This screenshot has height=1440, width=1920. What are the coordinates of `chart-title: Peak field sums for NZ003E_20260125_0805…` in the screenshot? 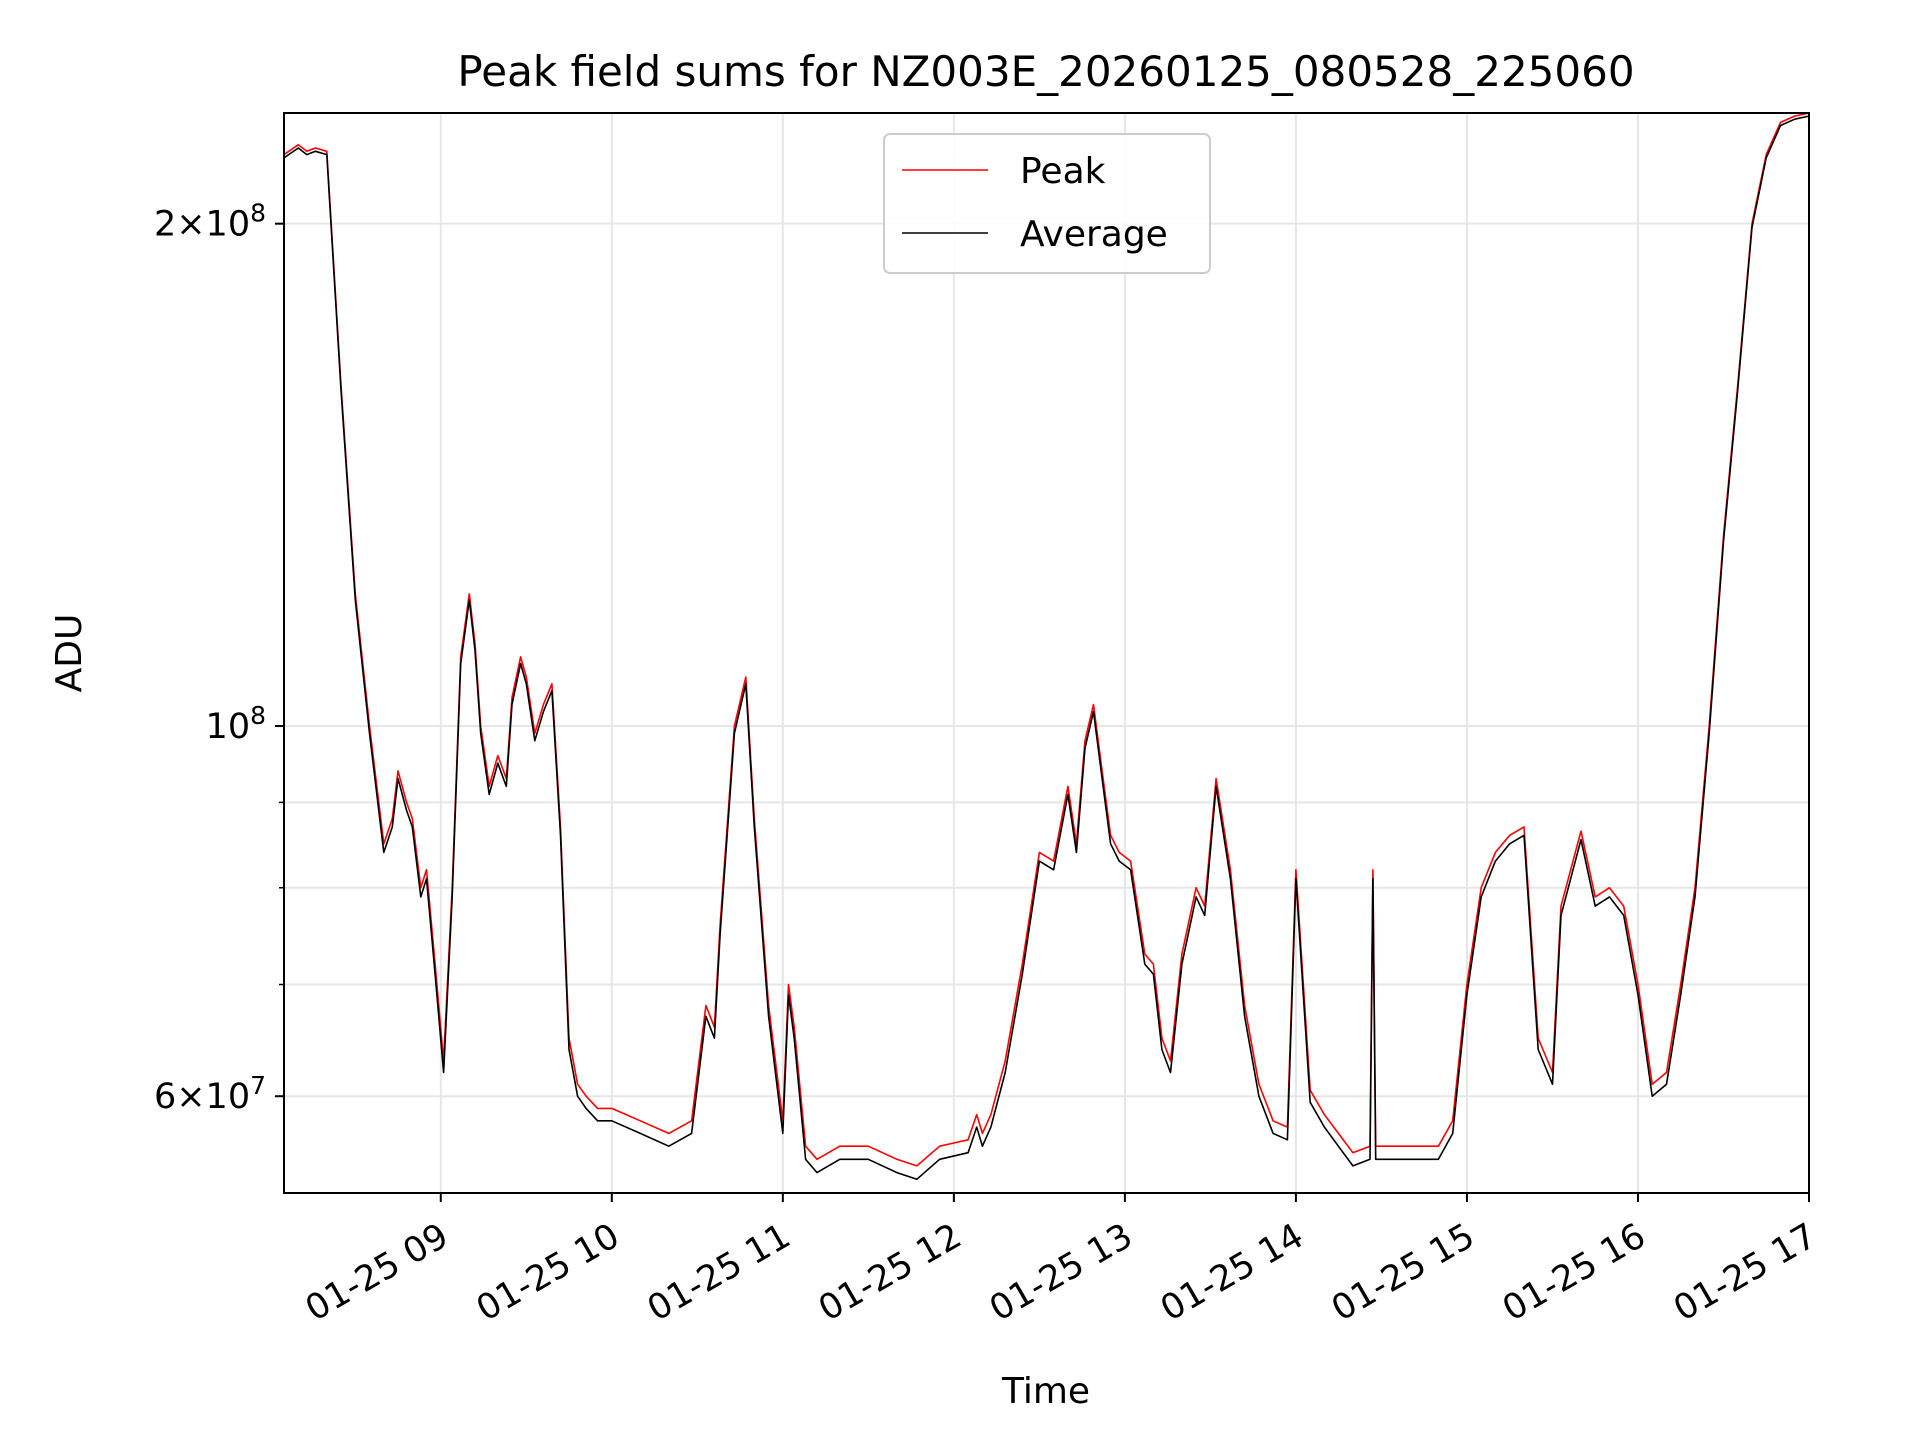 It's located at (1045, 71).